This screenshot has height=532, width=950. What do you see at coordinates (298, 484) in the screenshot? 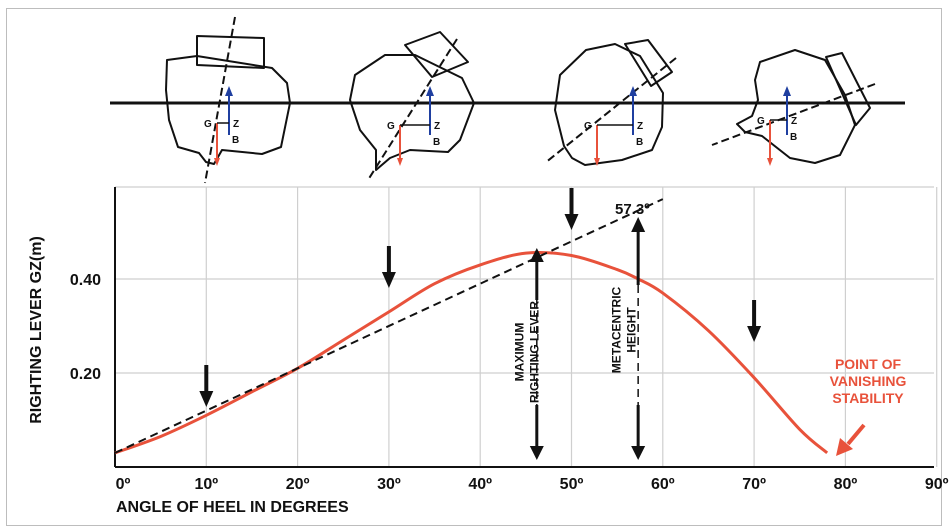
I see `x-tick-label: 20º` at bounding box center [298, 484].